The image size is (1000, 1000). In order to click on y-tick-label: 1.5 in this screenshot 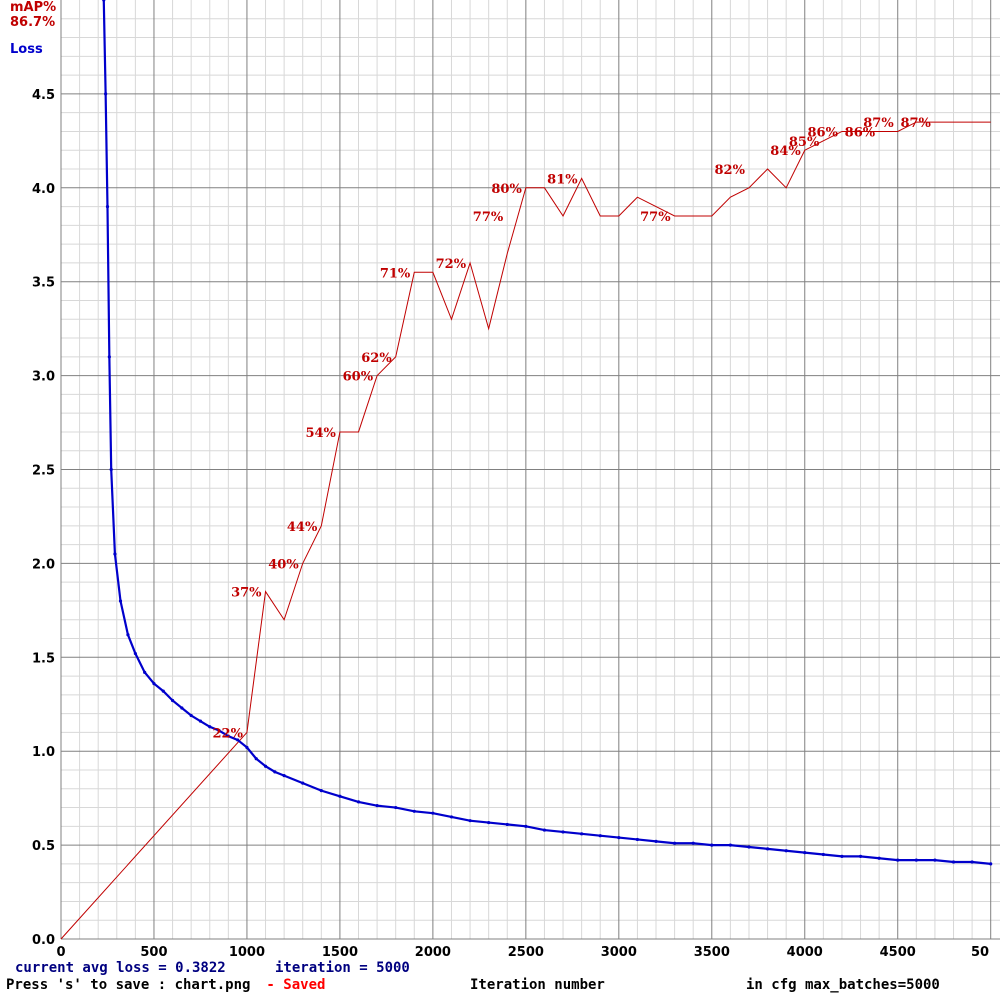, I will do `click(43, 658)`.